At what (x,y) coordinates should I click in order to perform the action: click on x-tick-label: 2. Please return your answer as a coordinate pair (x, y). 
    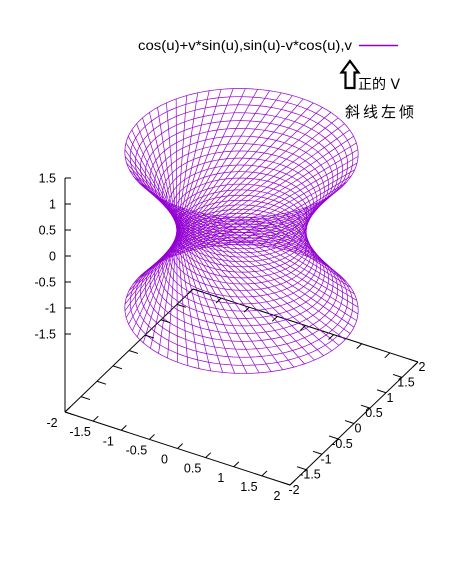
    Looking at the image, I should click on (277, 496).